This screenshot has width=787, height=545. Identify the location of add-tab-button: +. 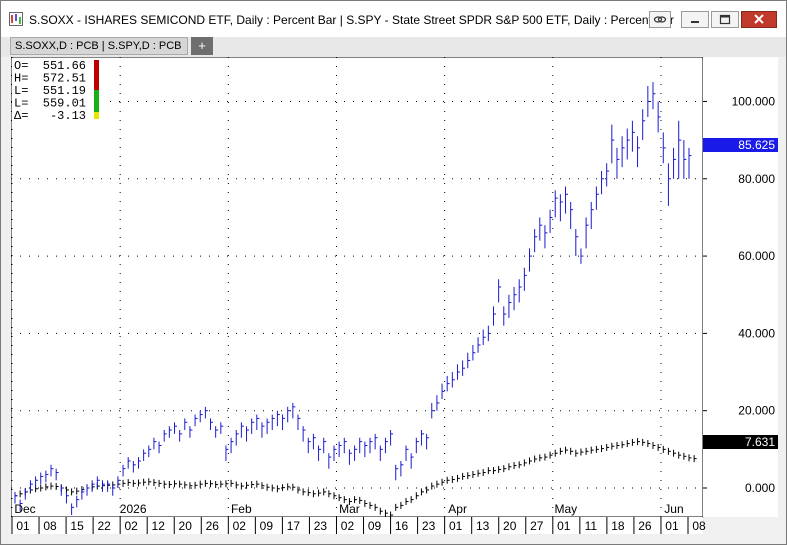
(202, 46).